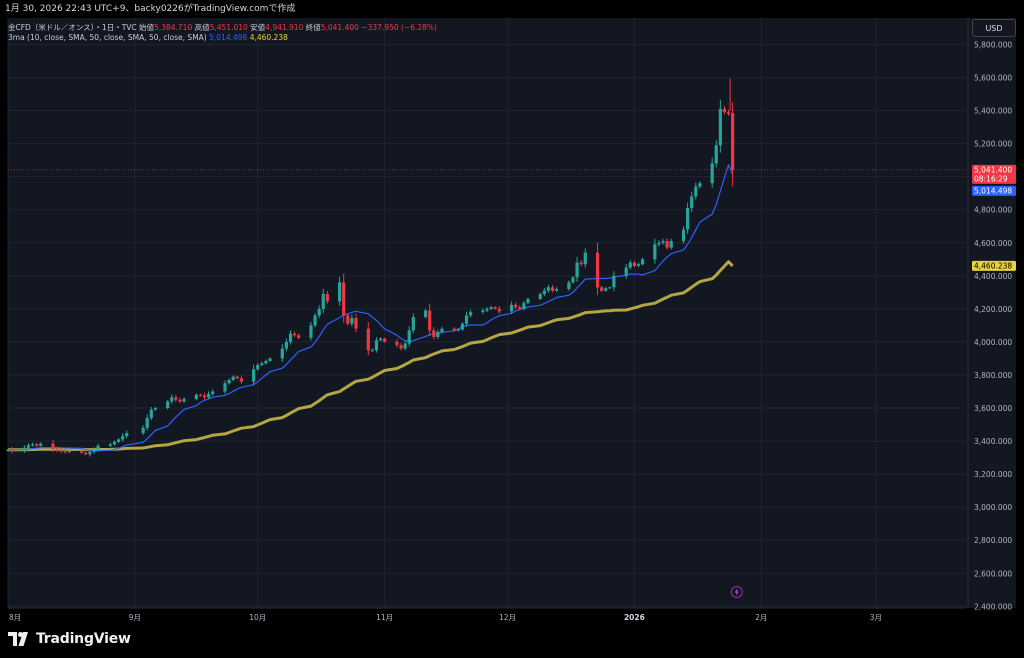 The image size is (1024, 658). I want to click on x-tick-label: 3月, so click(876, 617).